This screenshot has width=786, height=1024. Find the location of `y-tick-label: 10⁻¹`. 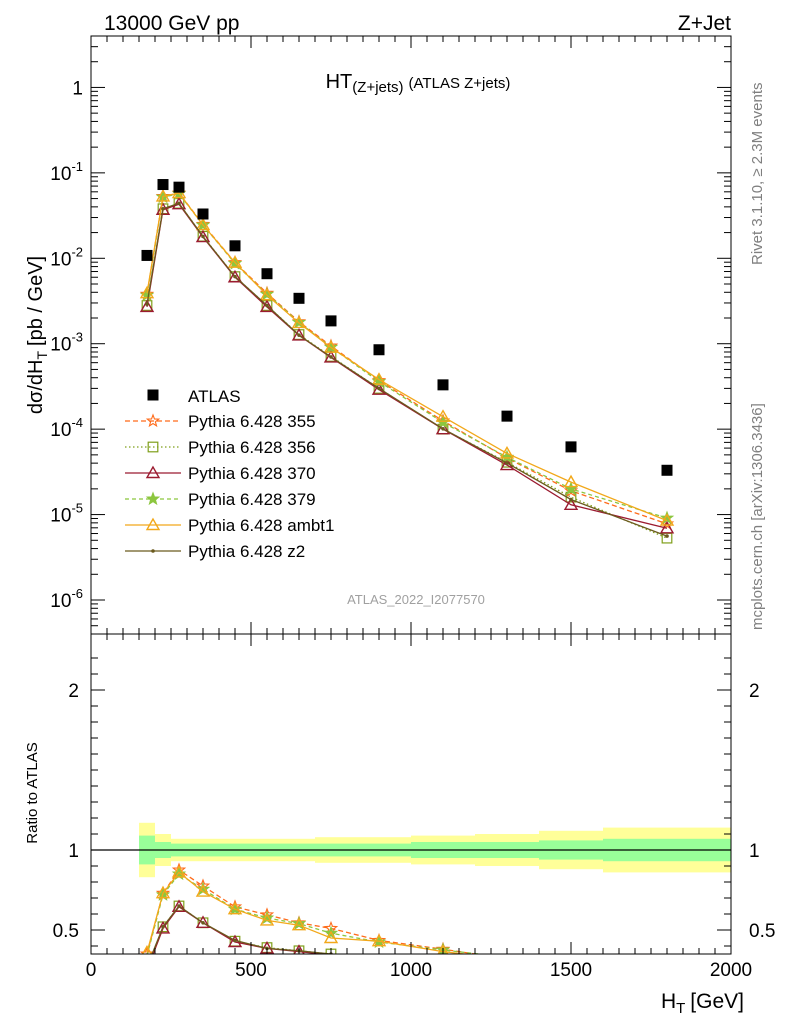

y-tick-label: 10⁻¹ is located at coordinates (66, 172).